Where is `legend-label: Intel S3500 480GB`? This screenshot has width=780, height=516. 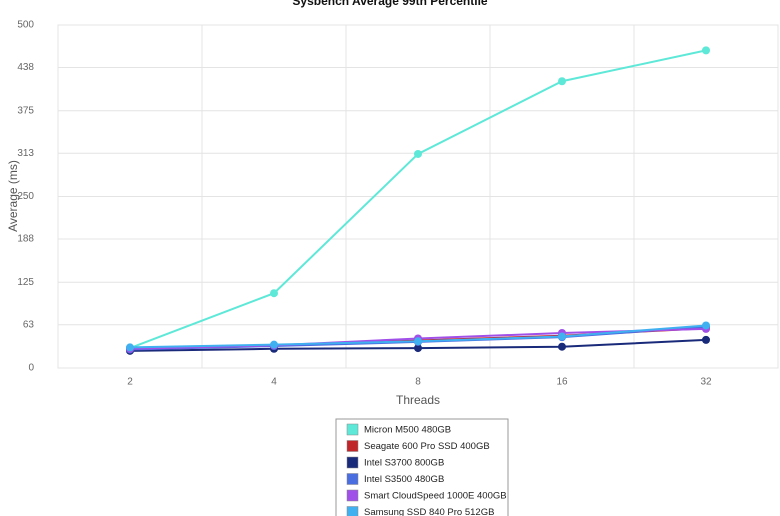
legend-label: Intel S3500 480GB is located at coordinates (404, 479).